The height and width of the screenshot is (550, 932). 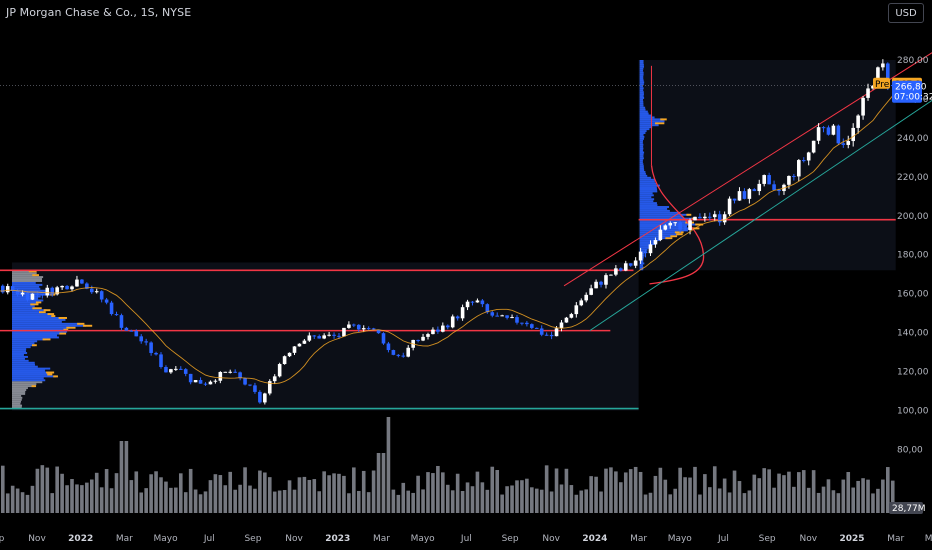 What do you see at coordinates (913, 217) in the screenshot?
I see `y-tick-label: 200,00` at bounding box center [913, 217].